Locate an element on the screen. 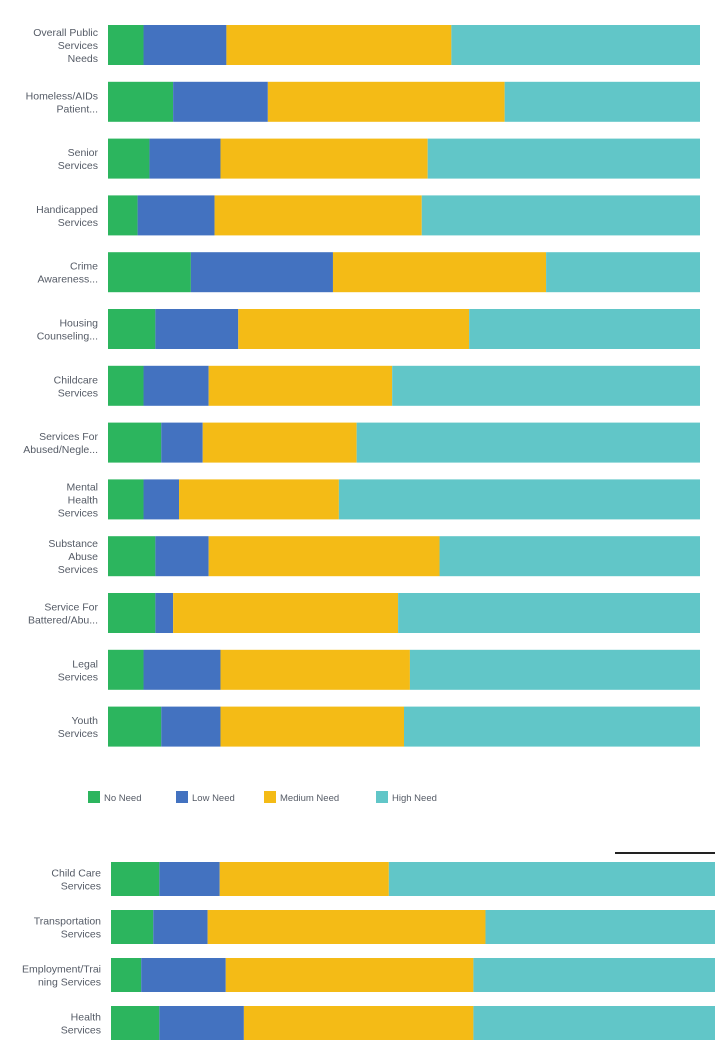 This screenshot has height=1041, width=715. bar-no-need-overall-public-services-needs is located at coordinates (126, 45).